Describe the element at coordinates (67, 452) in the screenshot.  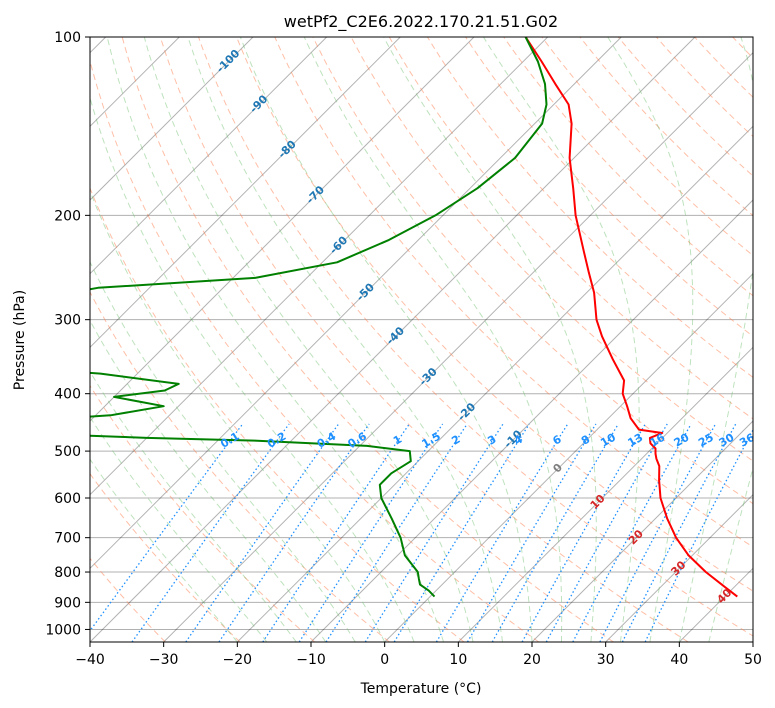
I see `y-tick-label: 500` at that location.